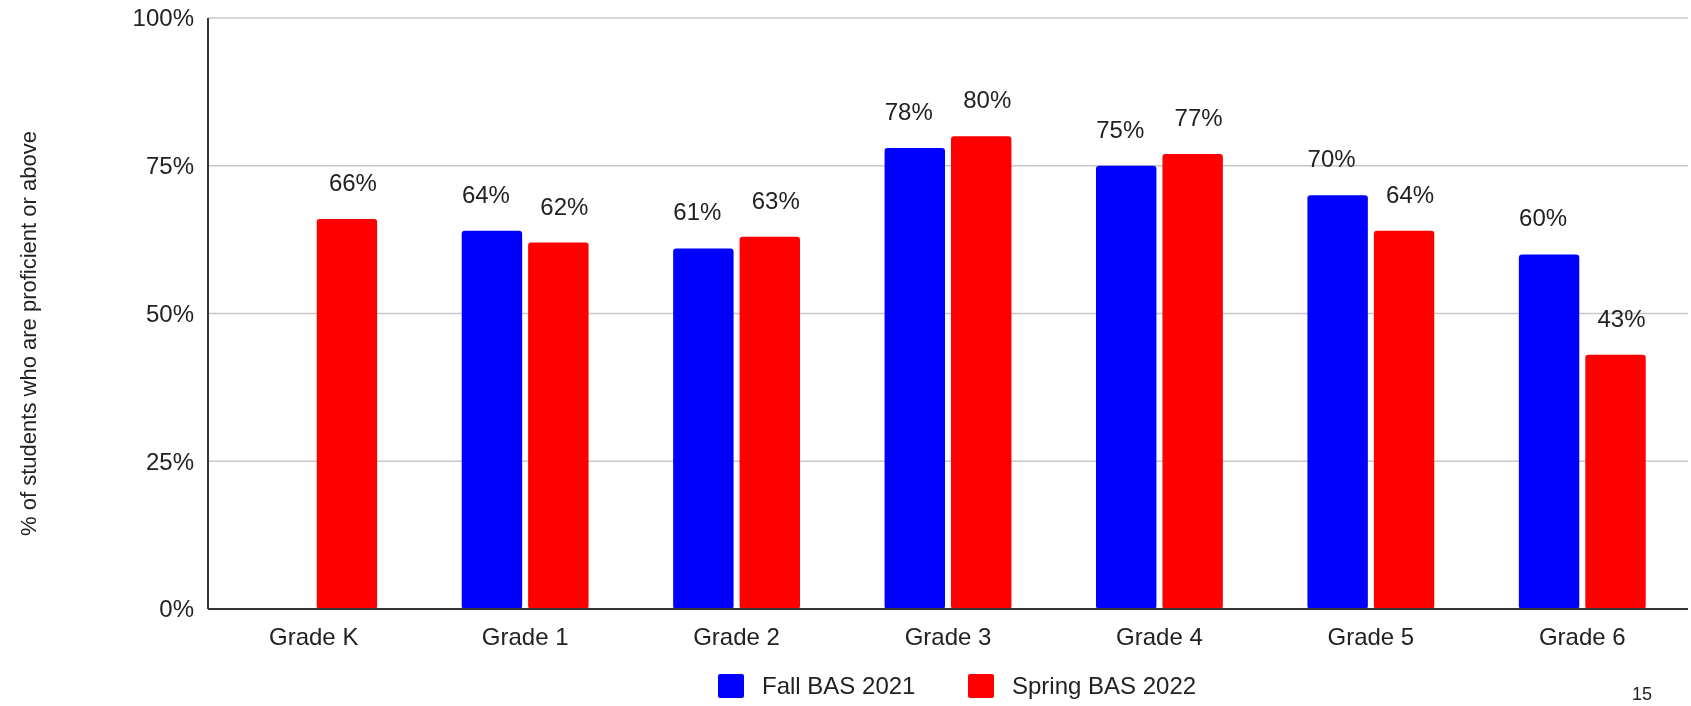 This screenshot has width=1691, height=706. I want to click on x-tick-label: Grade K, so click(314, 636).